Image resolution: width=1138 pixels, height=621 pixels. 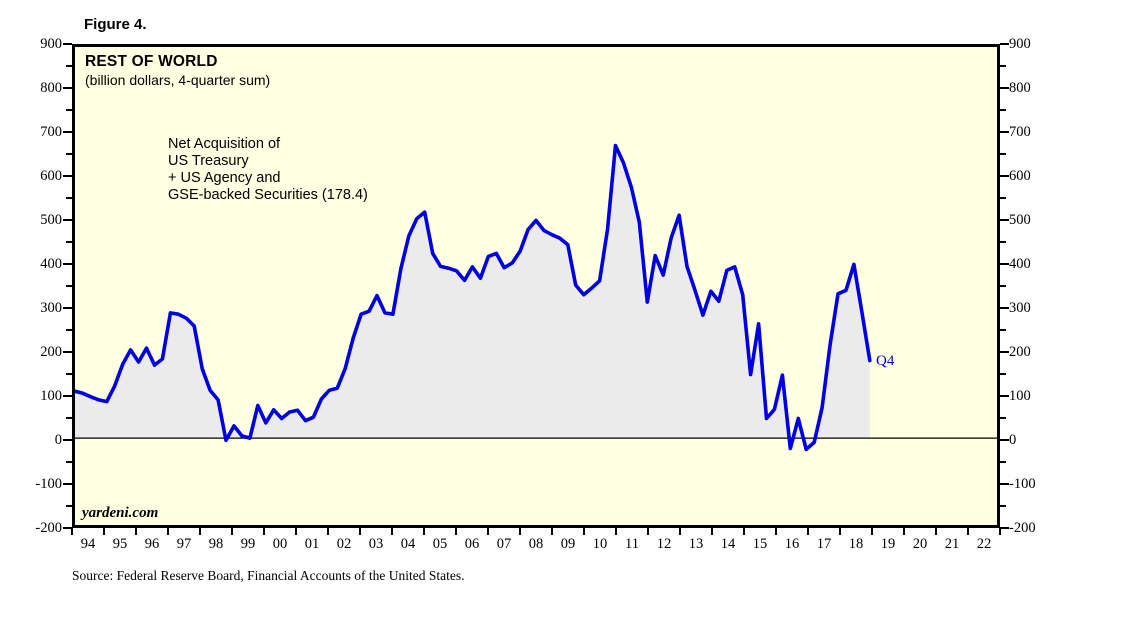 What do you see at coordinates (184, 544) in the screenshot?
I see `x-axis-label: 97` at bounding box center [184, 544].